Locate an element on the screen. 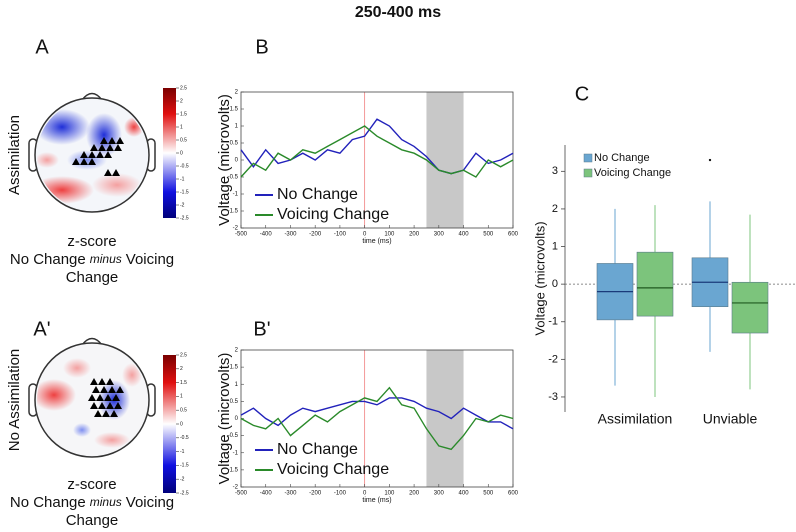 The image size is (796, 532). category-label: Unviable is located at coordinates (730, 419).